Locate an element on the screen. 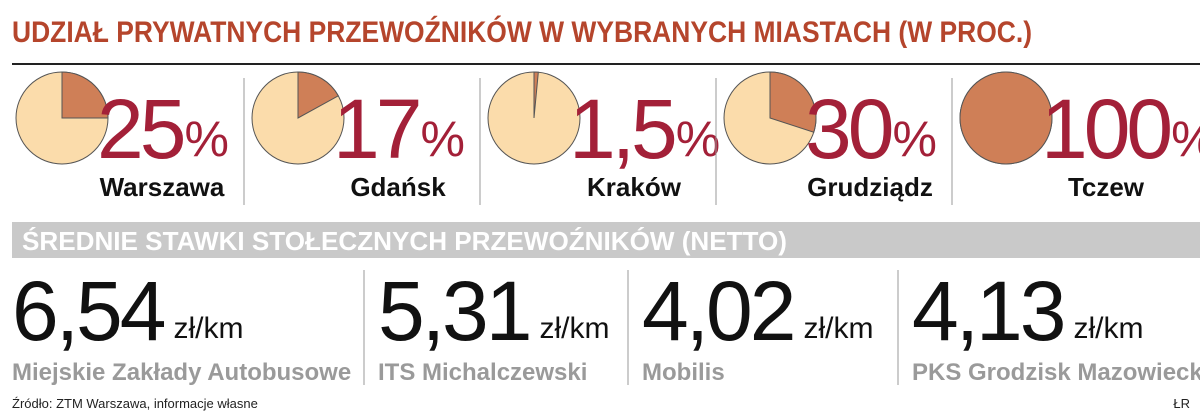  carrier: Mobilis is located at coordinates (683, 372).